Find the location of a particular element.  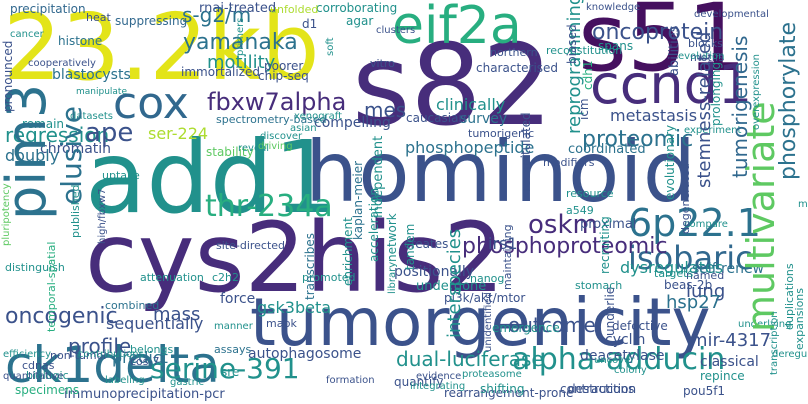

cloud-word: knowledge is located at coordinates (613, 7).